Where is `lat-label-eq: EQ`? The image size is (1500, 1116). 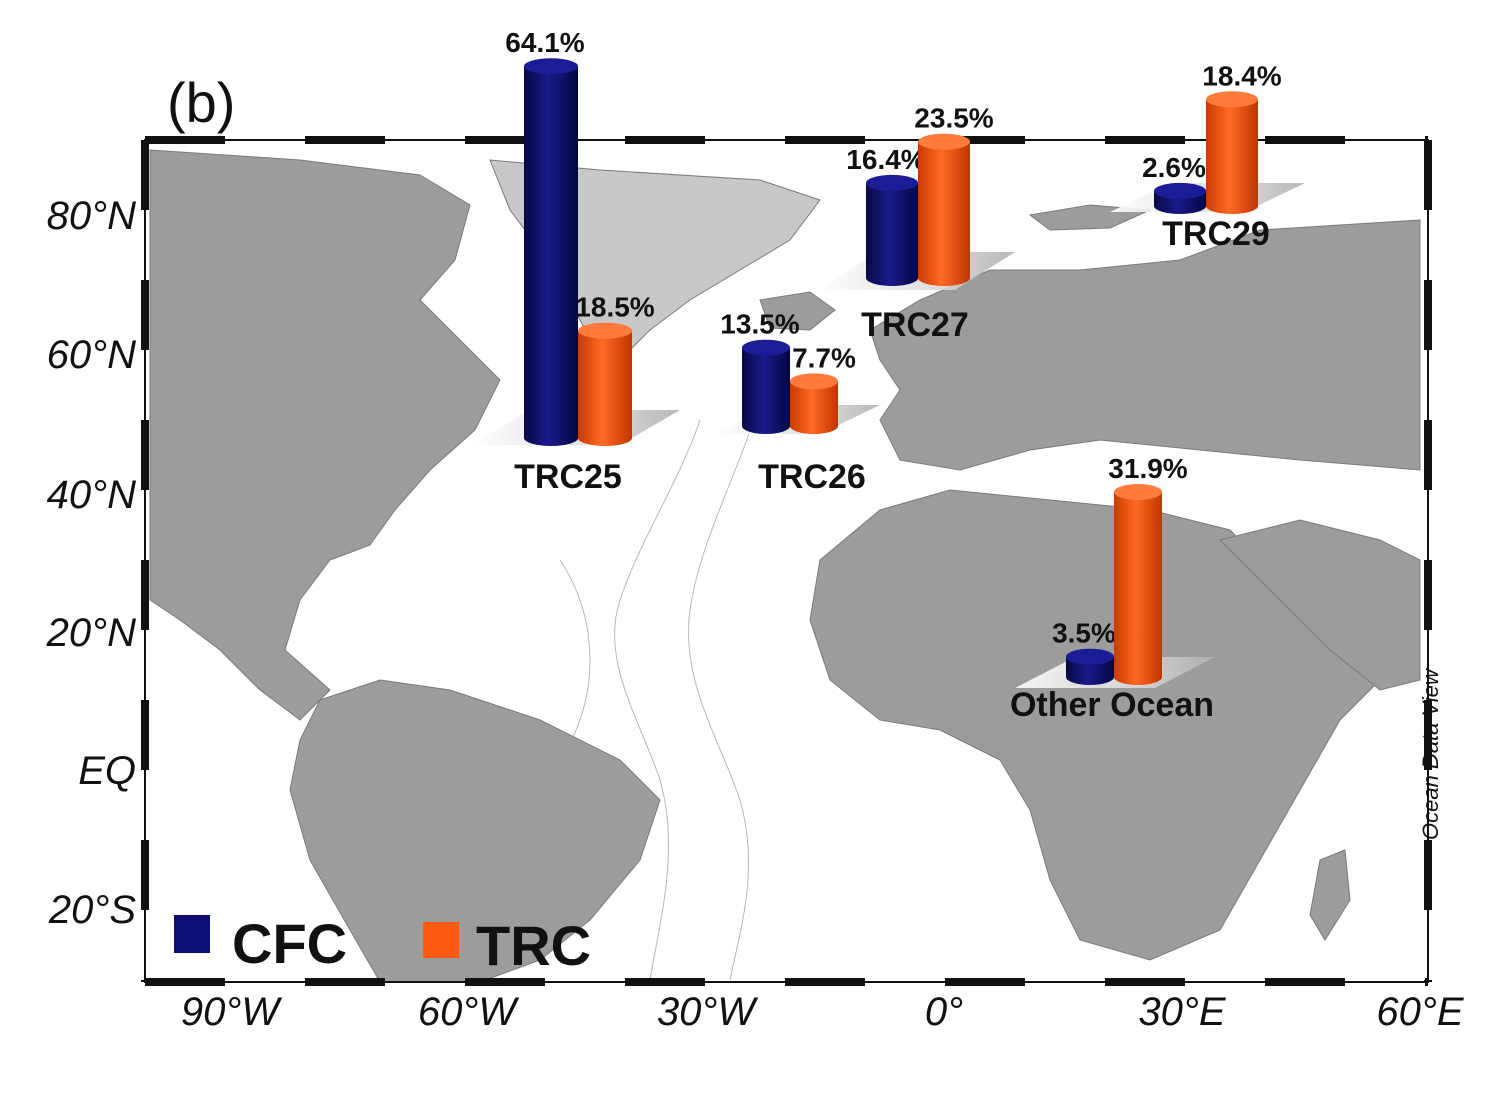
lat-label-eq: EQ is located at coordinates (107, 771).